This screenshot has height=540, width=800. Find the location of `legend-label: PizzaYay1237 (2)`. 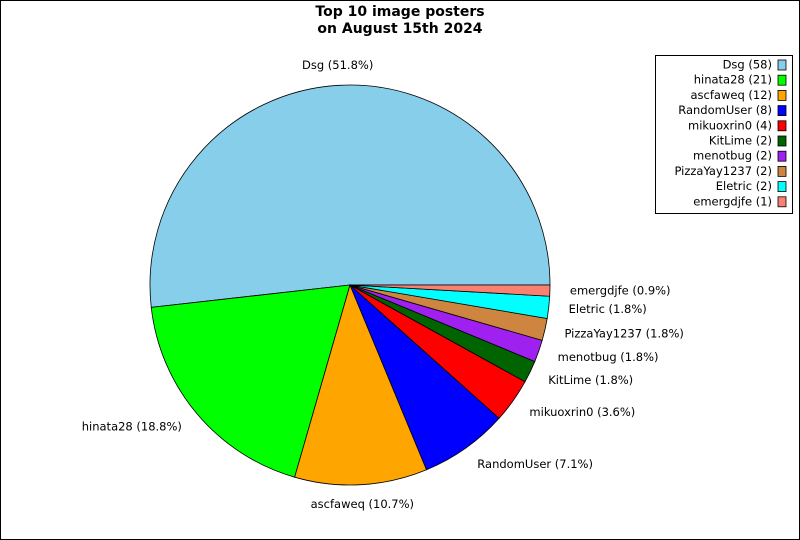

legend-label: PizzaYay1237 (2) is located at coordinates (723, 171).